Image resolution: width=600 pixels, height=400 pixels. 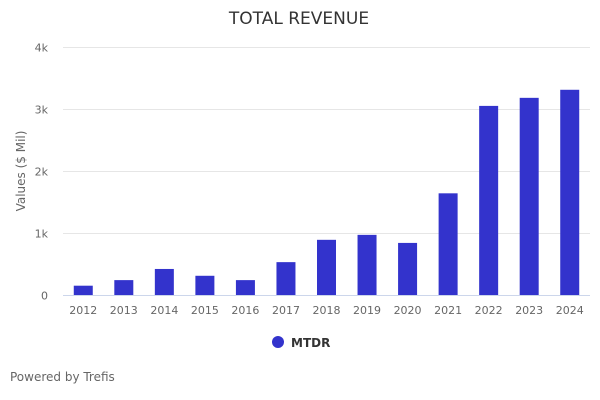 What do you see at coordinates (570, 192) in the screenshot?
I see `bar-2024` at bounding box center [570, 192].